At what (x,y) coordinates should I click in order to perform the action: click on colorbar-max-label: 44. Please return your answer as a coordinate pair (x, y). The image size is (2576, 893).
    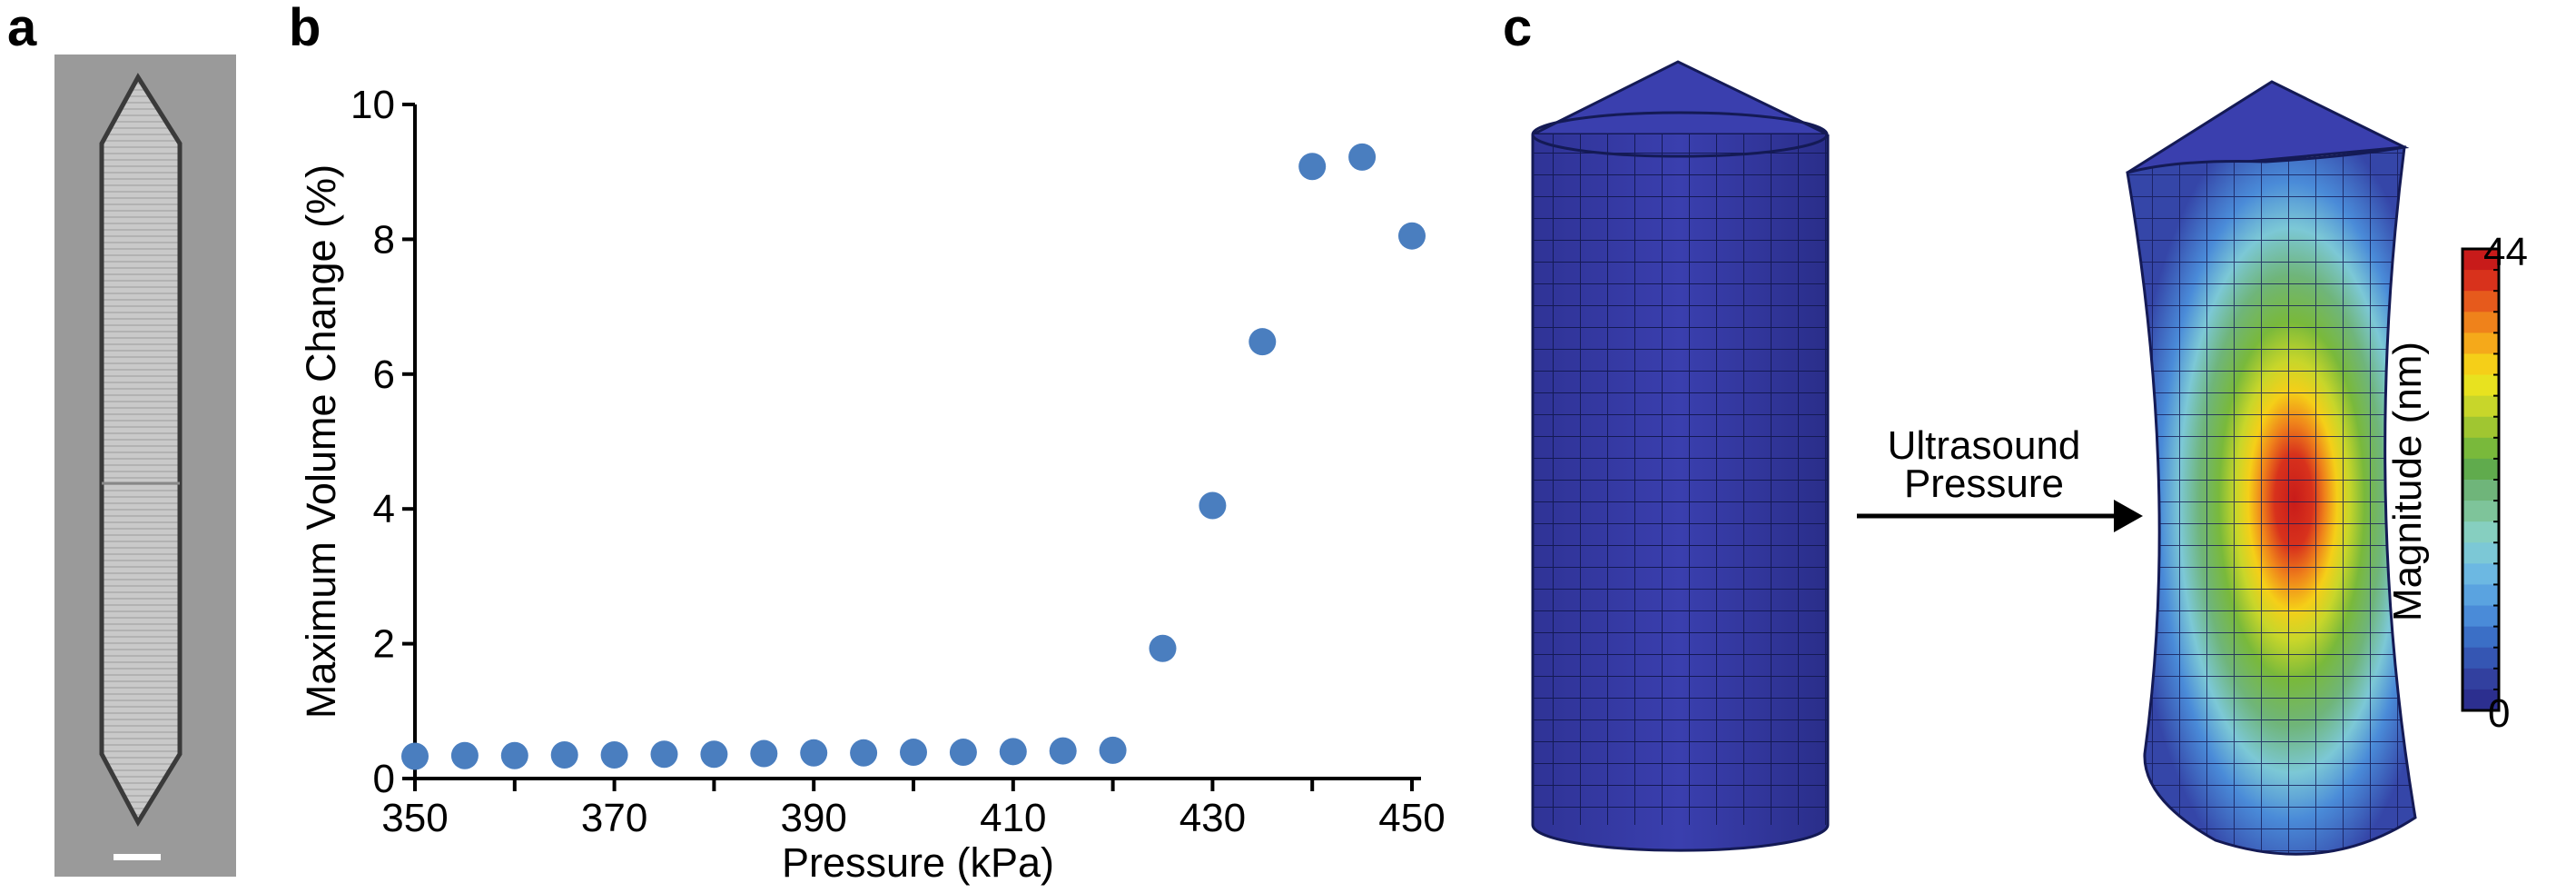
    Looking at the image, I should click on (2505, 252).